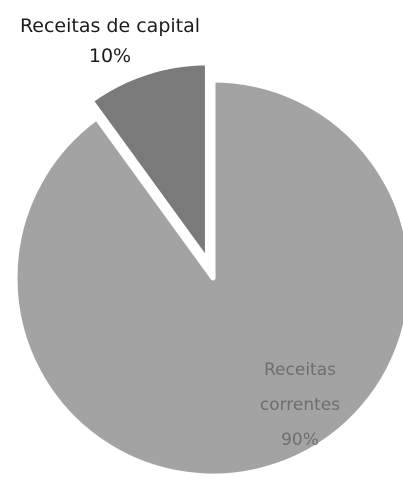 The width and height of the screenshot is (403, 479). Describe the element at coordinates (300, 440) in the screenshot. I see `label-correntes-value: 90%` at that location.